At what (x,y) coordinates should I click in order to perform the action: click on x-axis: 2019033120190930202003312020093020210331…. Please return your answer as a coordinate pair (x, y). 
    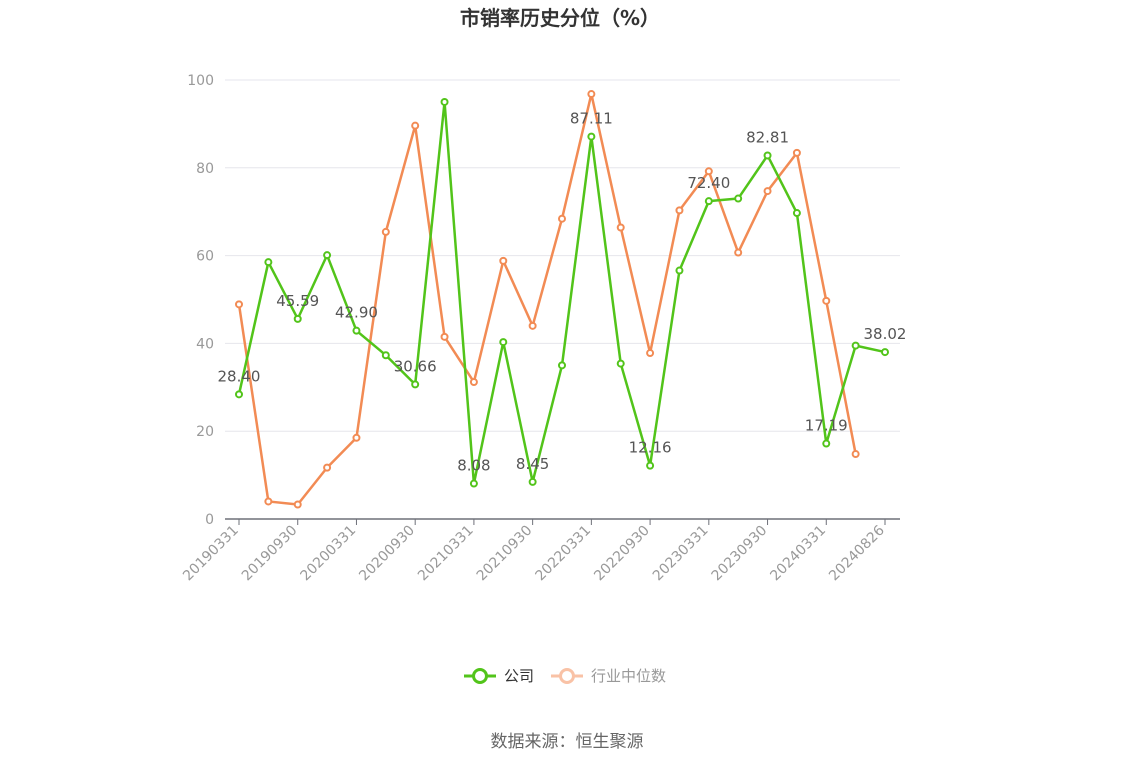
    Looking at the image, I should click on (540, 551).